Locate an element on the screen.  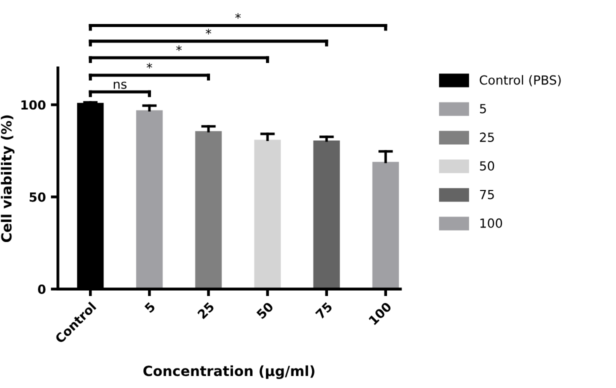
y-tick-label: 0 is located at coordinates (42, 289).